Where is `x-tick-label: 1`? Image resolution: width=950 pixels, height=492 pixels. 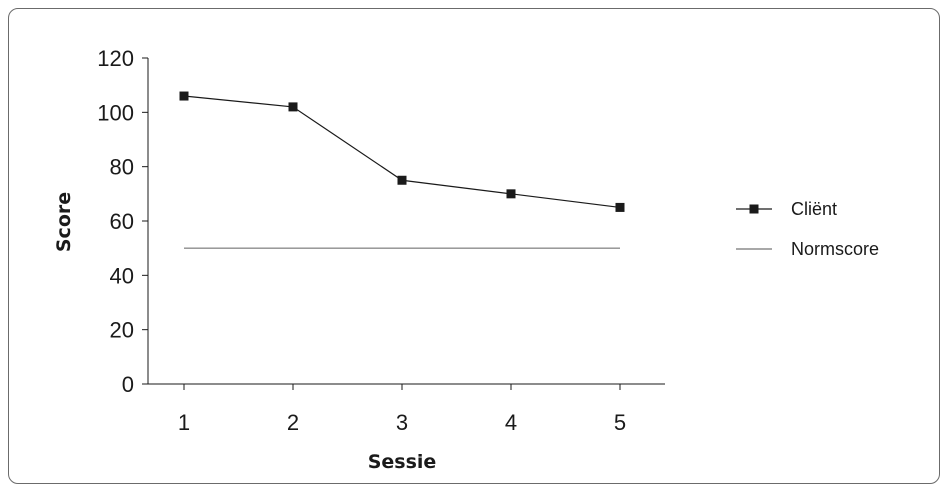
x-tick-label: 1 is located at coordinates (184, 422).